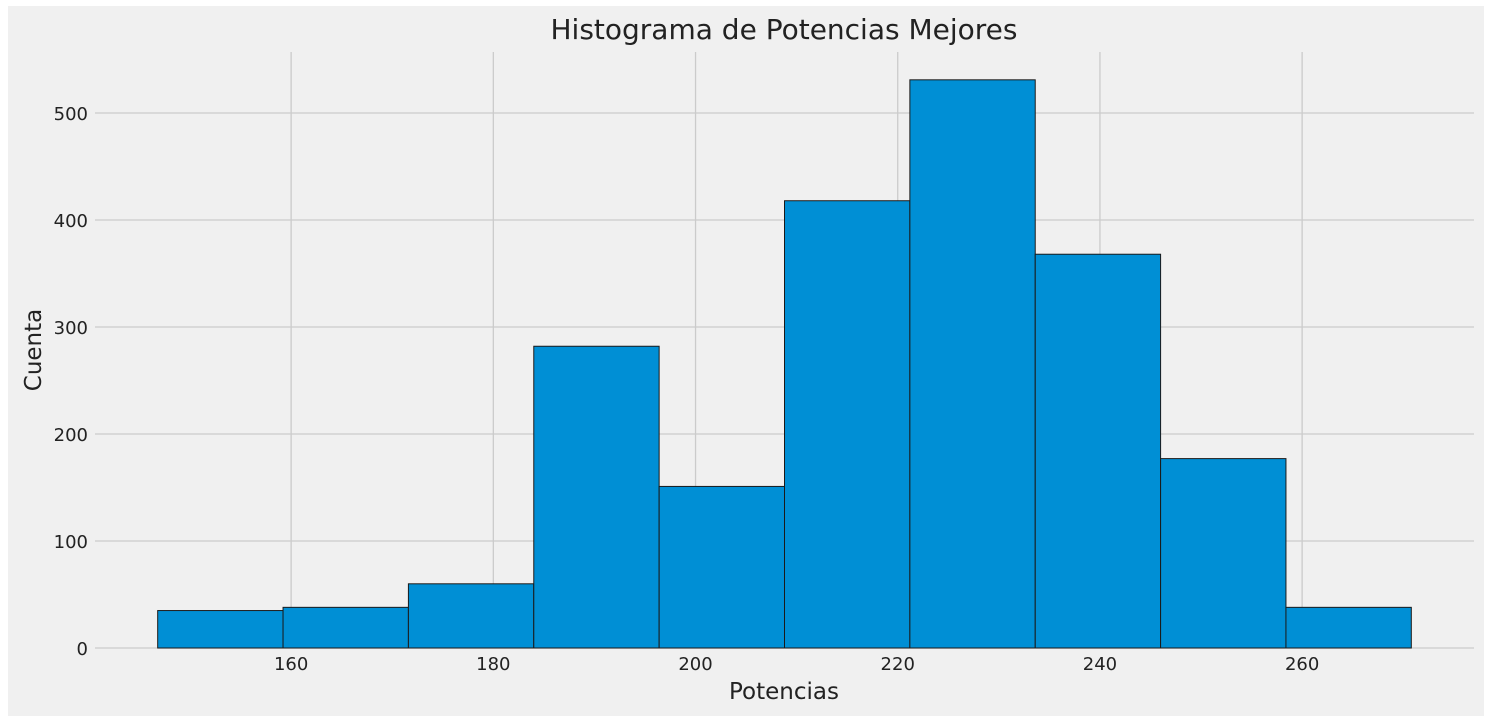  What do you see at coordinates (71, 435) in the screenshot?
I see `y-tick-label: 200` at bounding box center [71, 435].